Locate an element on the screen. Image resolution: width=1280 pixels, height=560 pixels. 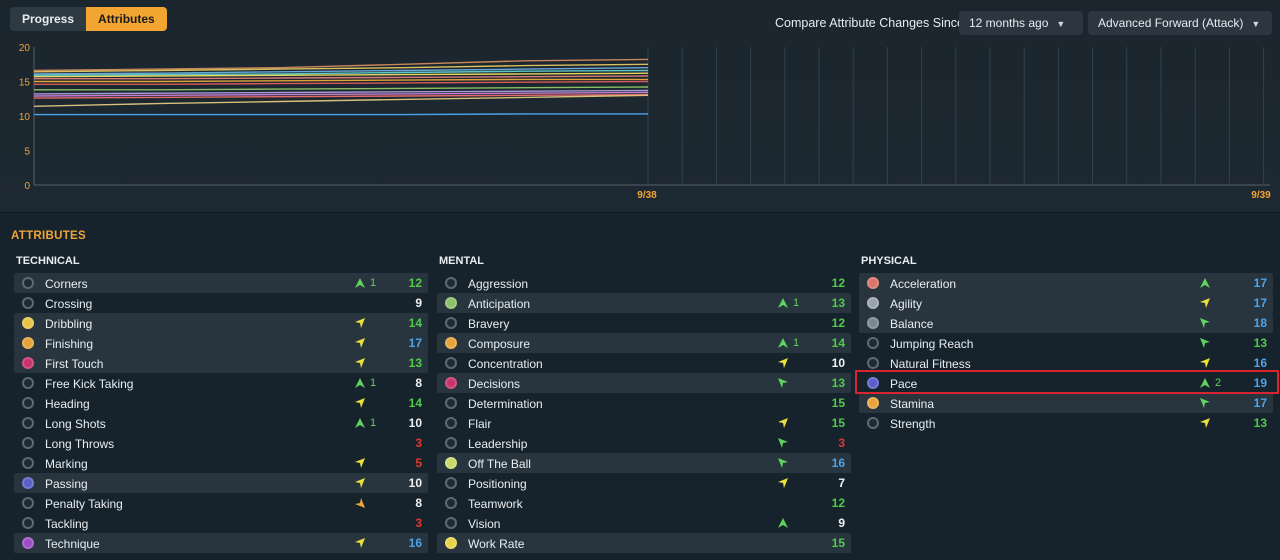
attribute-name: Teamwork is located at coordinates (495, 504).